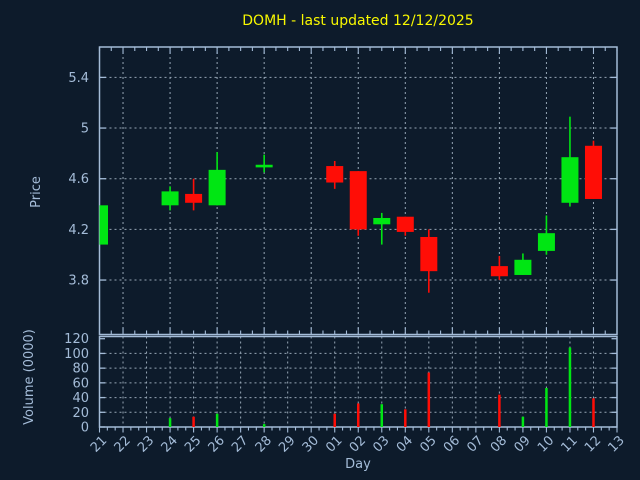  What do you see at coordinates (76, 339) in the screenshot?
I see `volume-tick-label: 120` at bounding box center [76, 339].